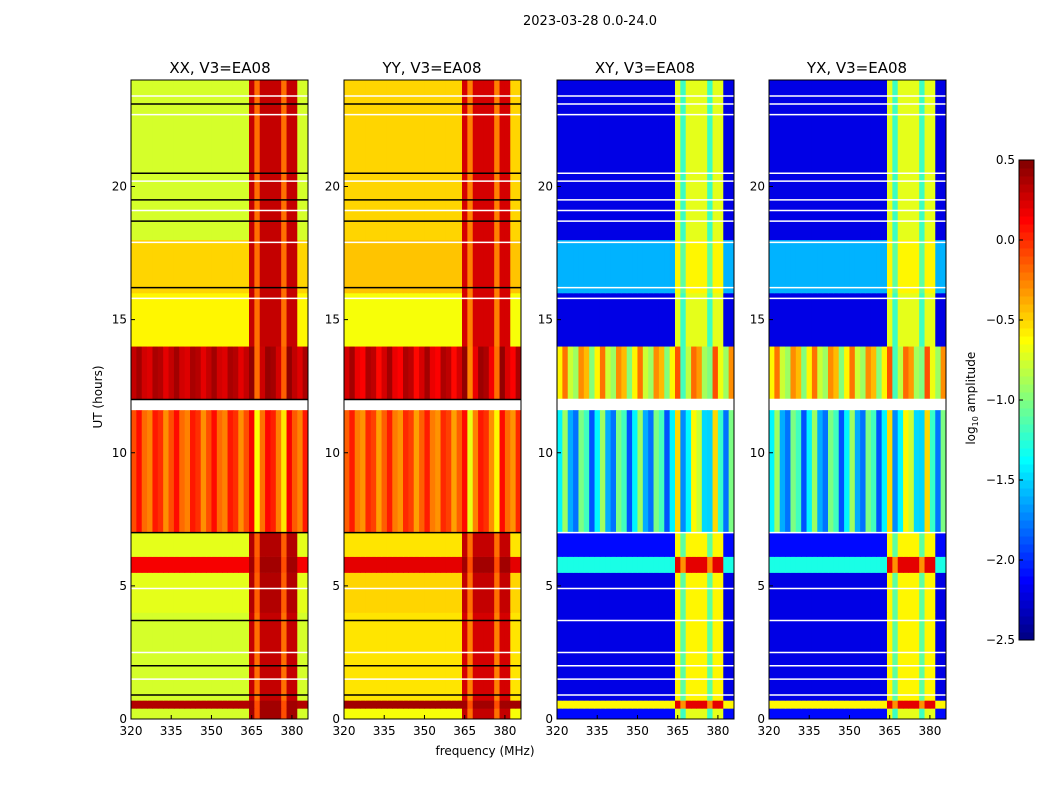 Image resolution: width=1050 pixels, height=800 pixels. What do you see at coordinates (220, 68) in the screenshot?
I see `panel-title-xx: XX, V3=EA08` at bounding box center [220, 68].